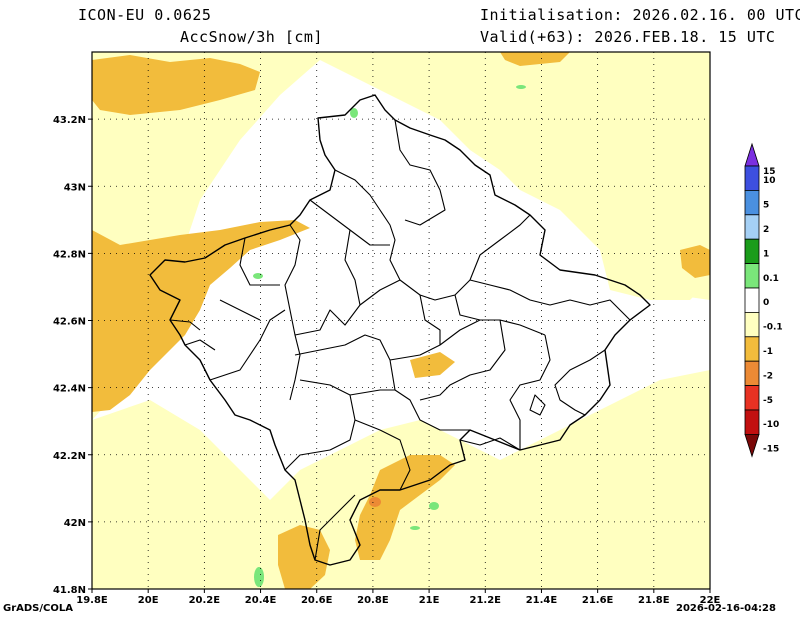  What do you see at coordinates (69, 120) in the screenshot?
I see `lat-tick-label: 43.2N` at bounding box center [69, 120].